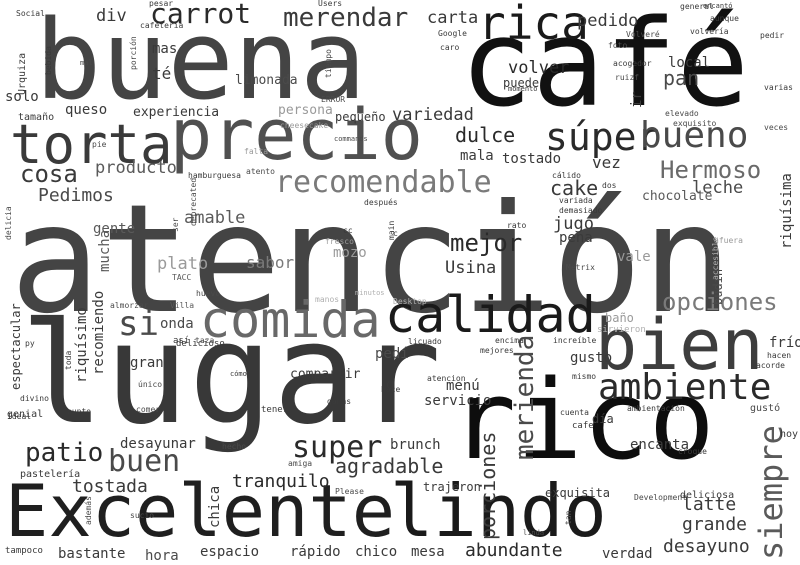 This screenshot has width=800, height=565. I want to click on word-82: rápido, so click(315, 552).